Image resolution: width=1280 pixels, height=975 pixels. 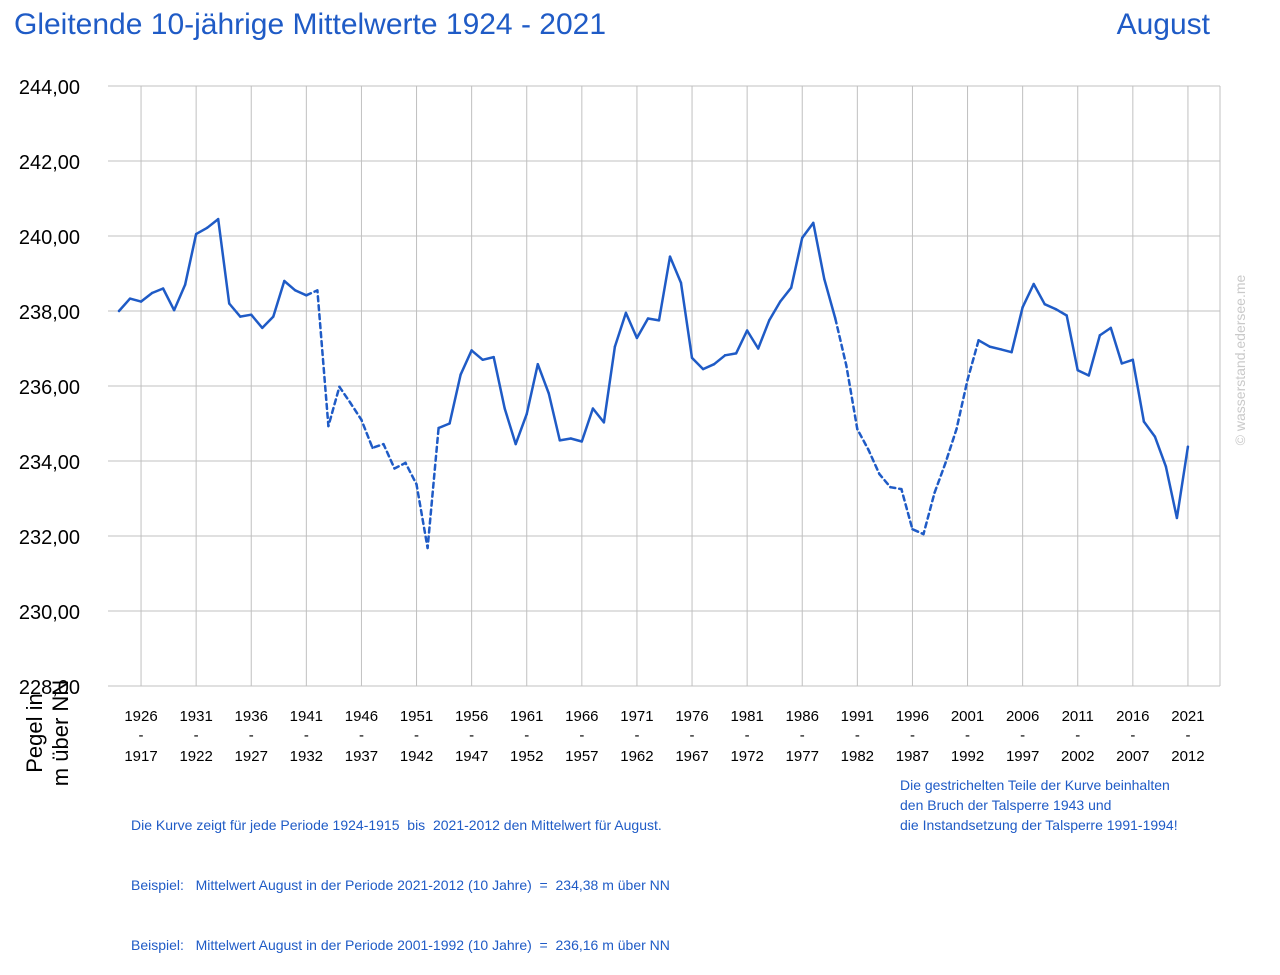 I want to click on y-tick-label: 230,00, so click(x=49, y=613).